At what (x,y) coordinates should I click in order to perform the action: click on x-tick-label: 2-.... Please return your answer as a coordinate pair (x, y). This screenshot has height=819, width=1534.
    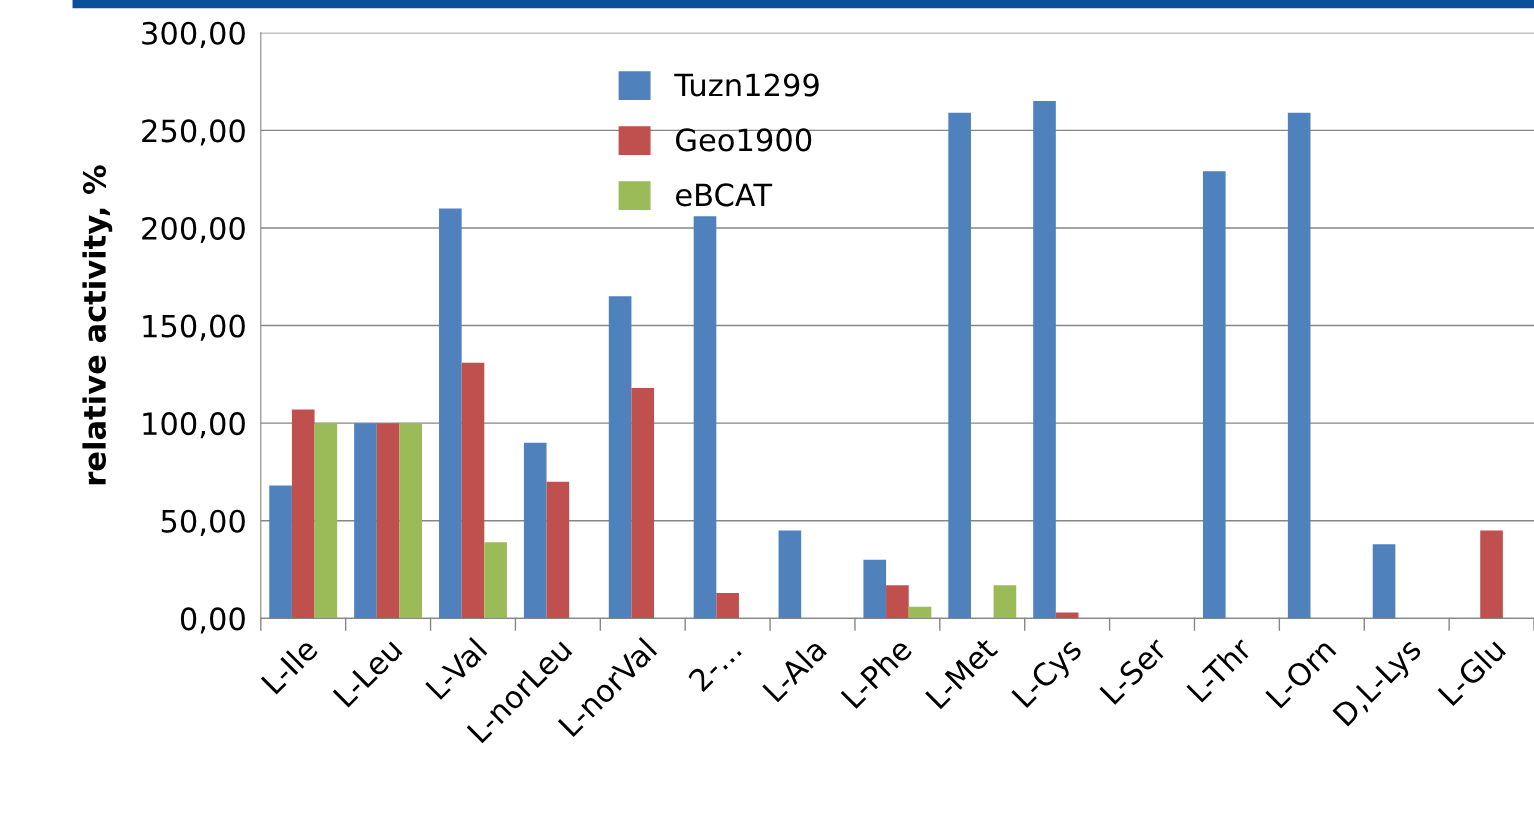
    Looking at the image, I should click on (714, 664).